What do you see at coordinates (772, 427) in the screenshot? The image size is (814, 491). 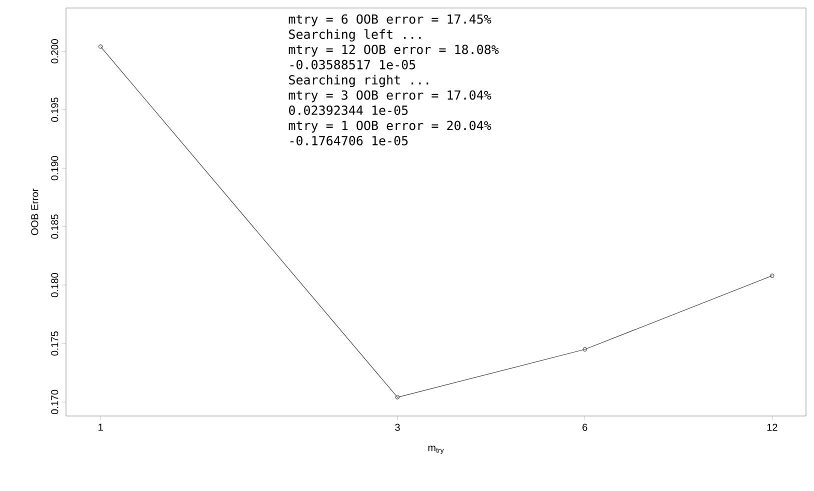 I see `x-tick-label: 12` at bounding box center [772, 427].